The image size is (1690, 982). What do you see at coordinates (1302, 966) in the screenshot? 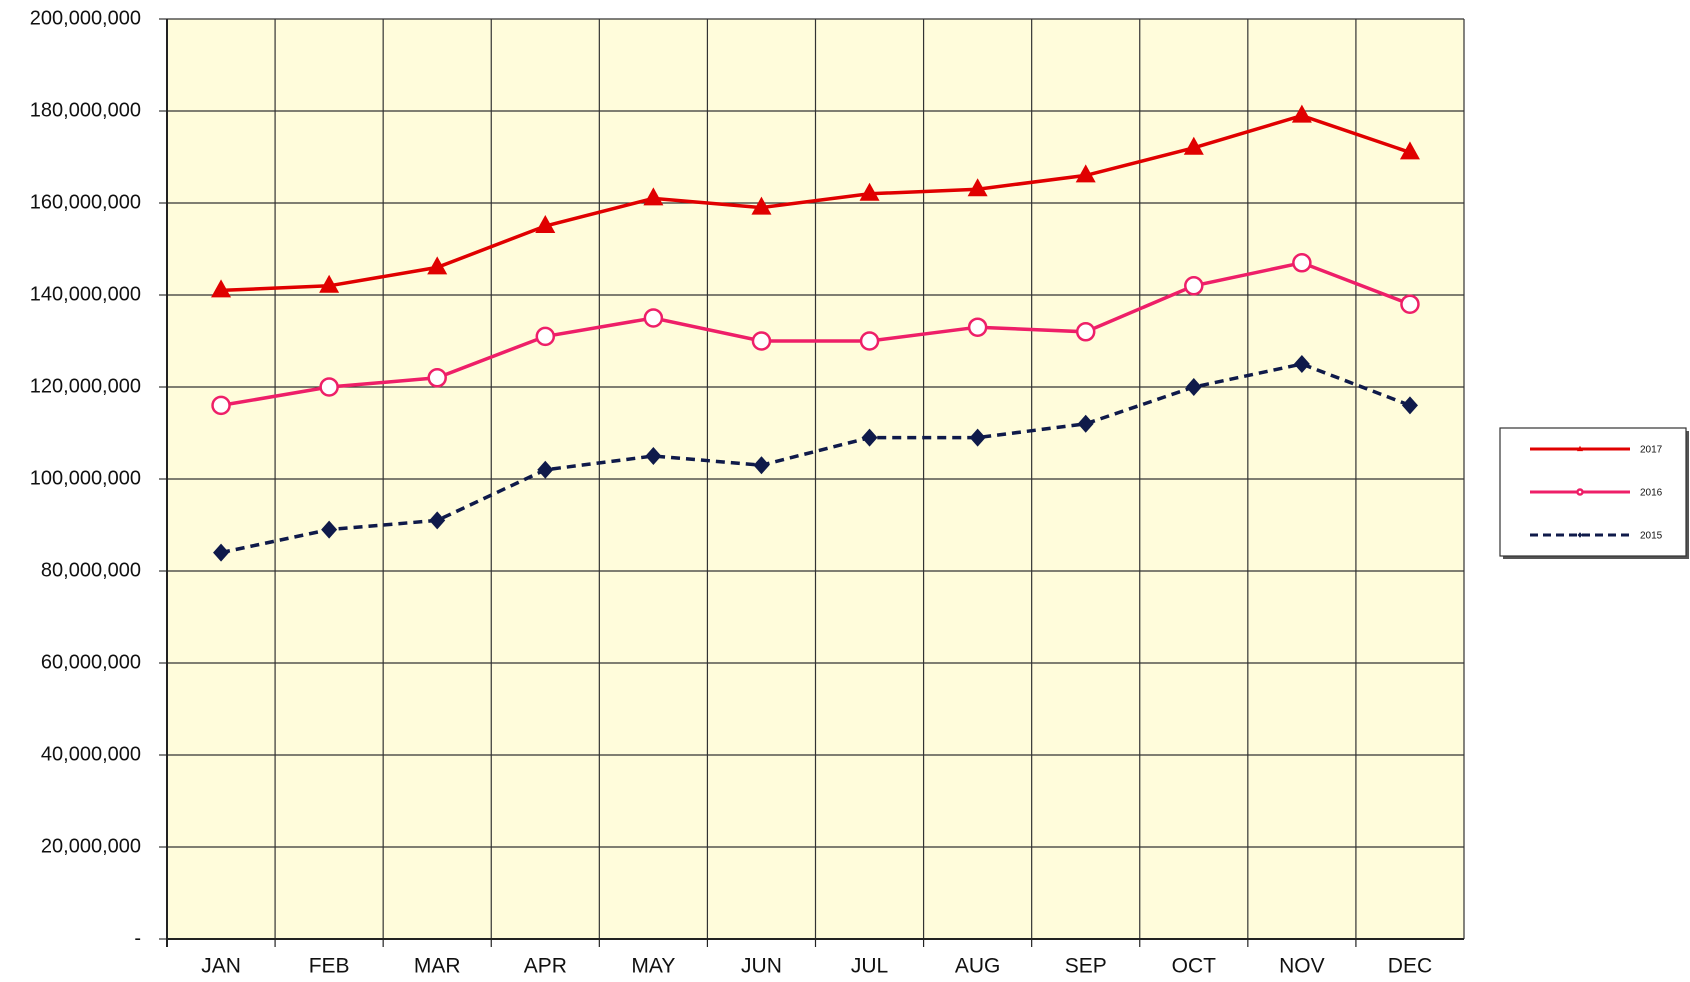
I see `x-tick-label: NOV` at bounding box center [1302, 966].